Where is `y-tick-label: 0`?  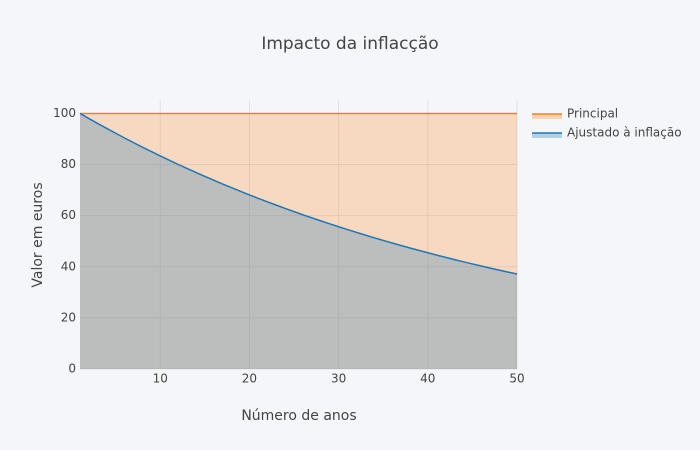 y-tick-label: 0 is located at coordinates (72, 369).